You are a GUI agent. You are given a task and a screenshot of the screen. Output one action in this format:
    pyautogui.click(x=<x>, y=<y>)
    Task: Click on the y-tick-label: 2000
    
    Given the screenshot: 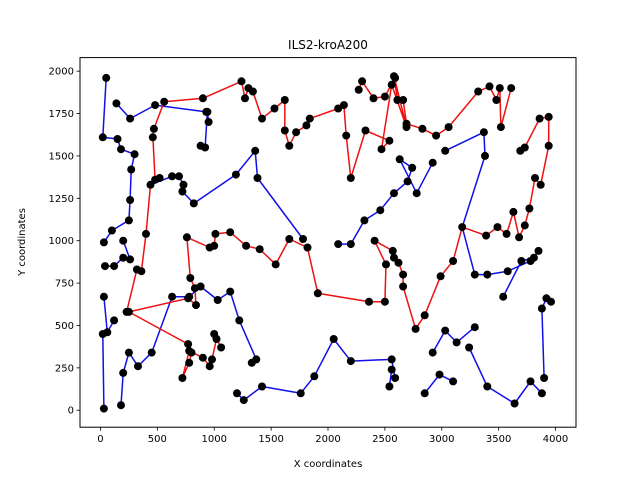 What is the action you would take?
    pyautogui.click(x=61, y=72)
    